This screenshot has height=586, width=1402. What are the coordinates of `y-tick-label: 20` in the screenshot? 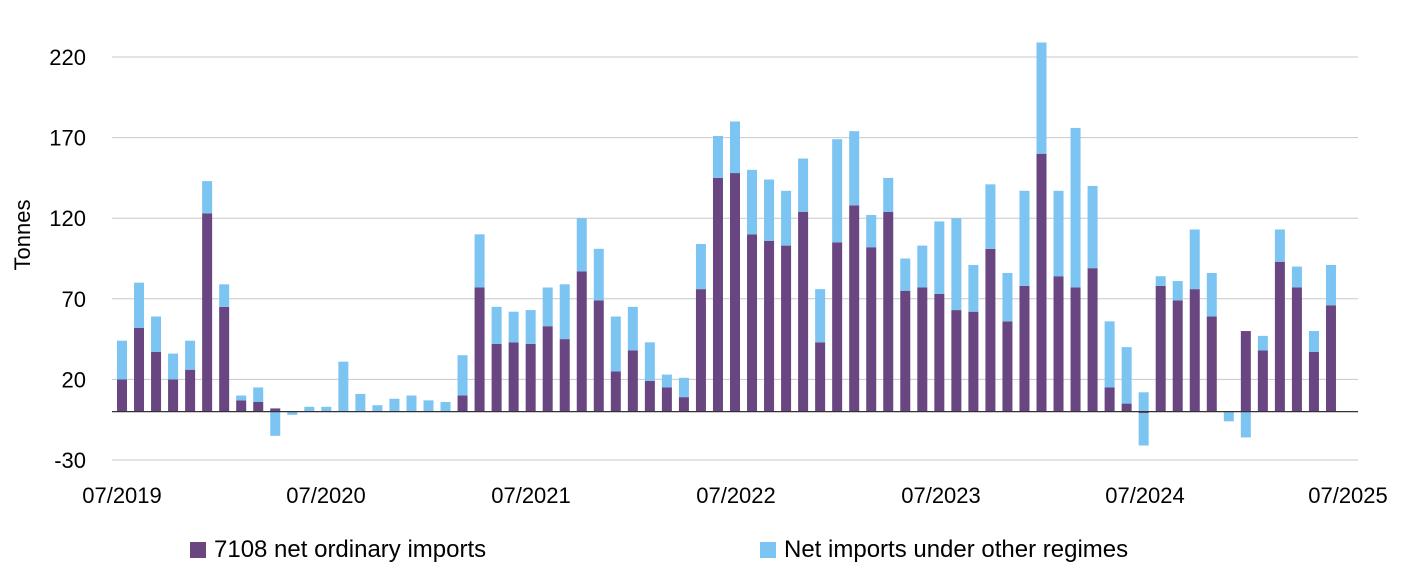 It's located at (74, 379).